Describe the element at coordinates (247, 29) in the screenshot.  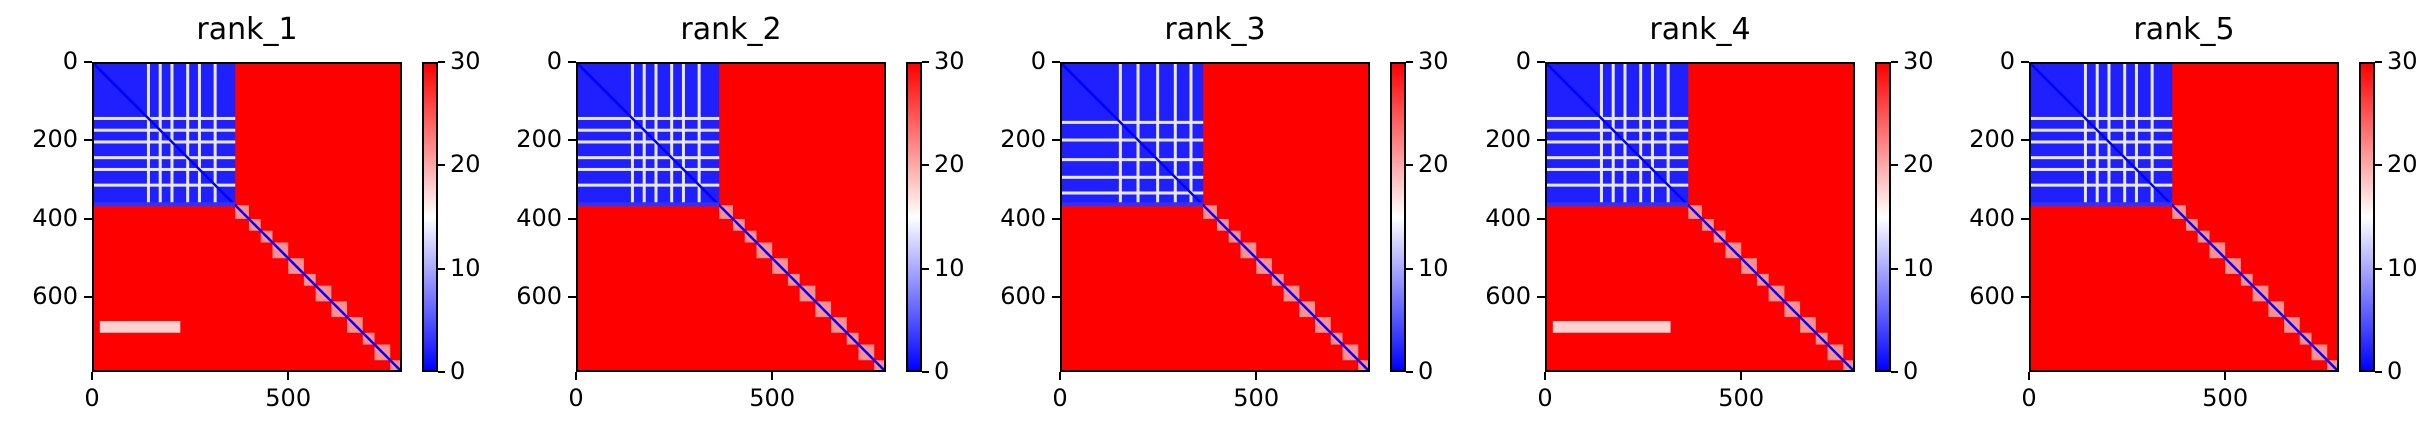
I see `panel-title: rank_1` at that location.